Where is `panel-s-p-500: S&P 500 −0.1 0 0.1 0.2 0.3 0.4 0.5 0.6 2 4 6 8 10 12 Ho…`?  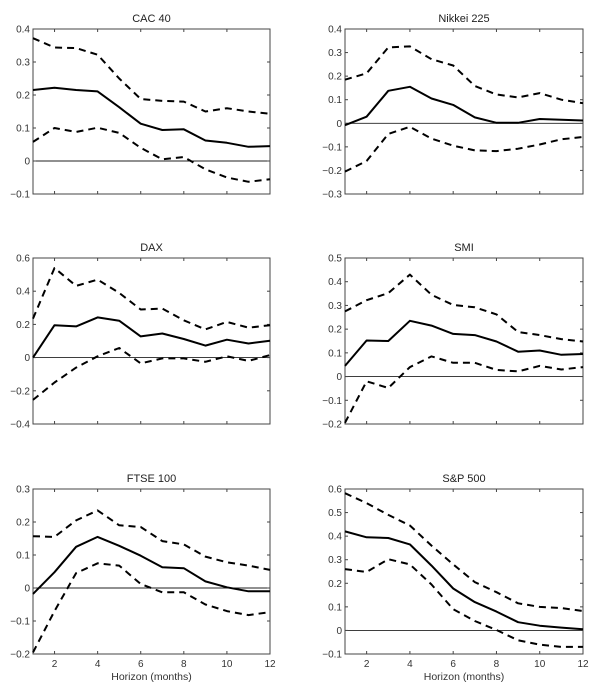 panel-s-p-500: S&P 500 −0.1 0 0.1 0.2 0.3 0.4 0.5 0.6 2 4 6 8 10 12 Ho… is located at coordinates (455, 578).